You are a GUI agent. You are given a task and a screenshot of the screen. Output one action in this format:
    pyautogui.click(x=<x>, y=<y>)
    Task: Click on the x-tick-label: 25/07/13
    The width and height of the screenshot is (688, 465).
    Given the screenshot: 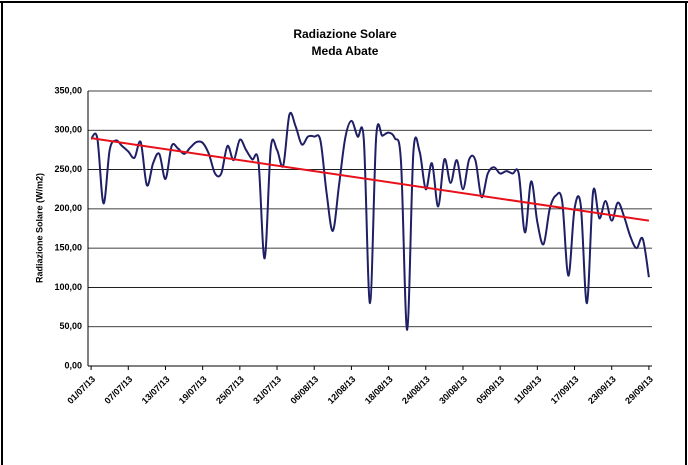 What is the action you would take?
    pyautogui.click(x=230, y=390)
    